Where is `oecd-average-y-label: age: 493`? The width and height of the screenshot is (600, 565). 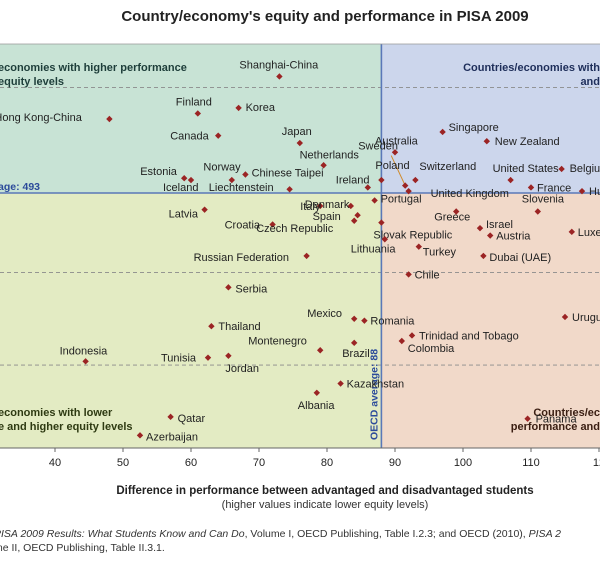
oecd-average-y-label: age: 493 is located at coordinates (20, 187).